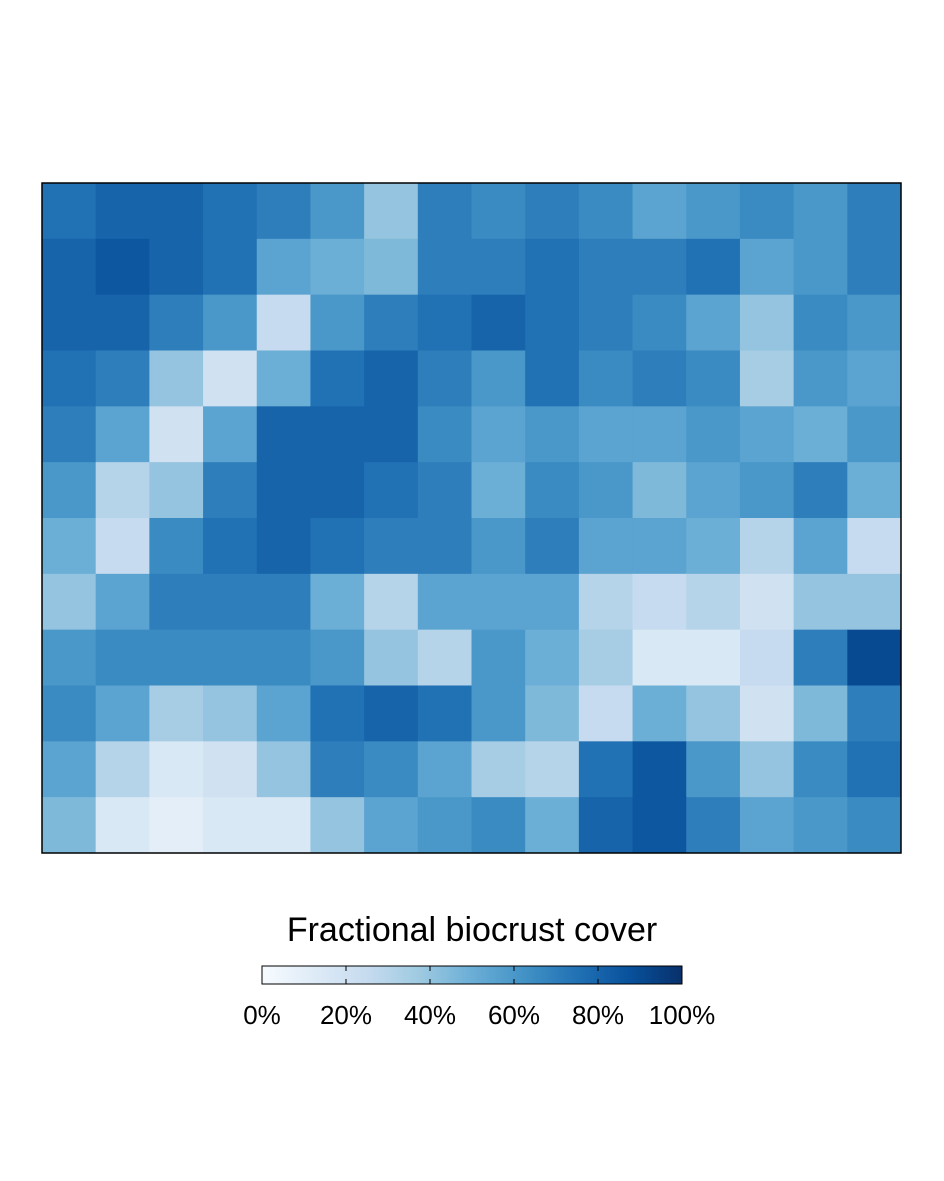 This screenshot has height=1181, width=944. I want to click on colorbar-title: Fractional biocrust cover, so click(472, 930).